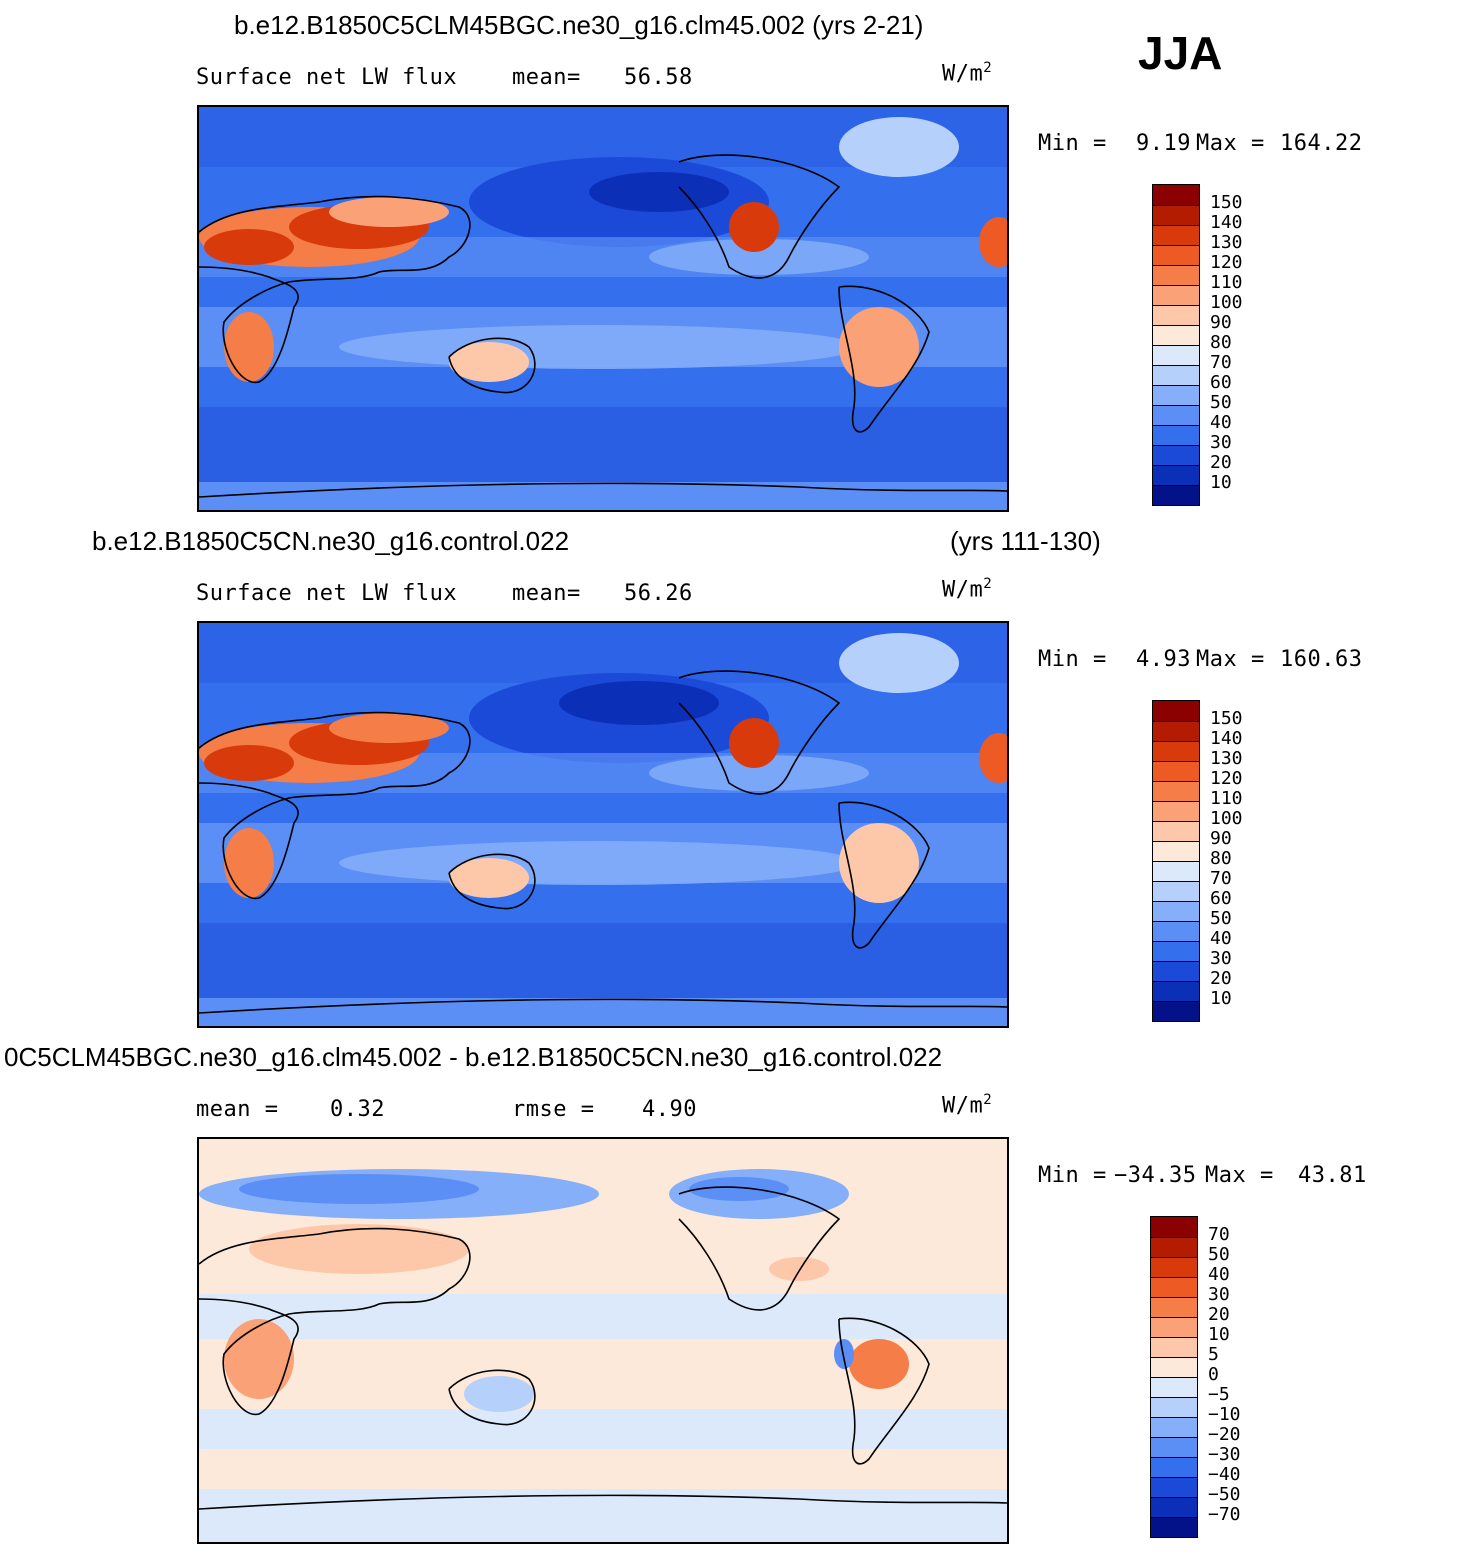 The width and height of the screenshot is (1469, 1558). I want to click on panel2-title-right: (yrs 111-130), so click(1025, 541).